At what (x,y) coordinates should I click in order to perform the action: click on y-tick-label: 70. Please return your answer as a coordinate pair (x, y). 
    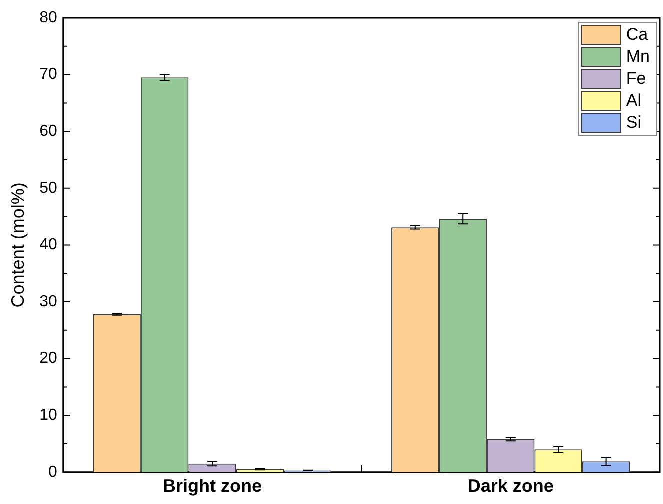
    Looking at the image, I should click on (49, 75).